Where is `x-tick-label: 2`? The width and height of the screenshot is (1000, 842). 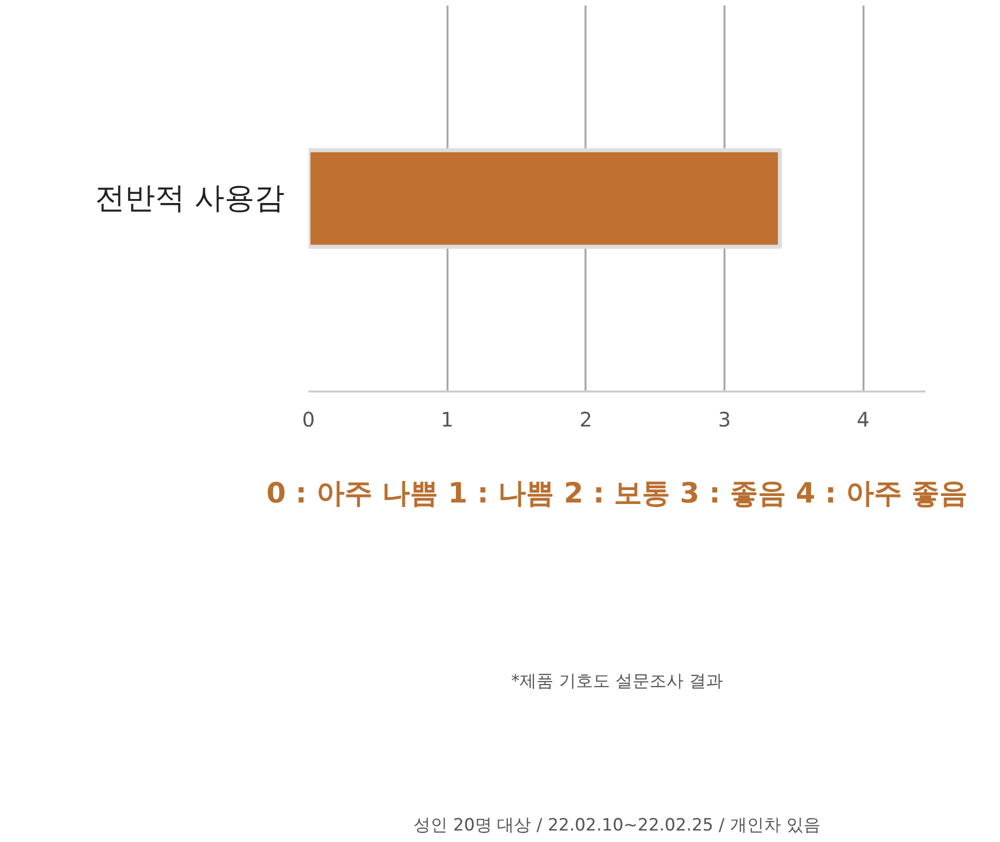 x-tick-label: 2 is located at coordinates (585, 420).